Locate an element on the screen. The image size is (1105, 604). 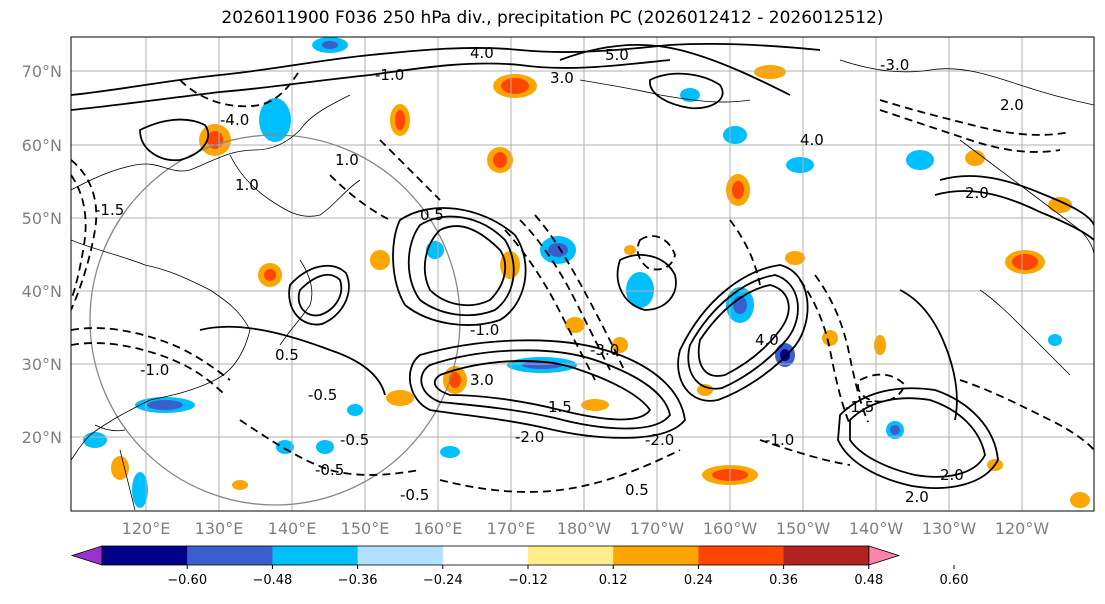
lon-label-170e: 170°E is located at coordinates (511, 528).